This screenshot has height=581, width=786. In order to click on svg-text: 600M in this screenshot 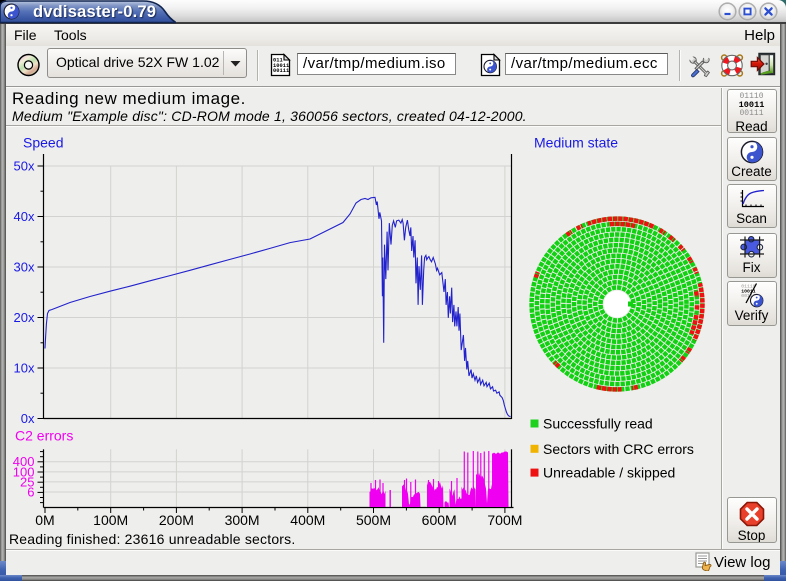, I will do `click(439, 520)`.